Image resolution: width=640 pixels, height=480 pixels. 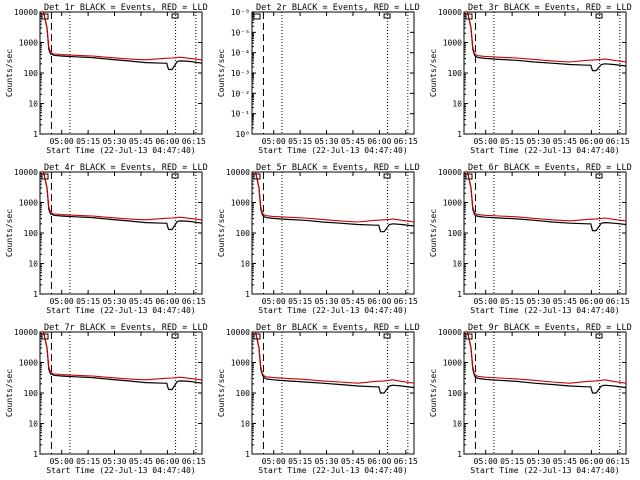 What do you see at coordinates (550, 8) in the screenshot?
I see `panel-title: Det 3r BLACK = Events, RED = LLD` at bounding box center [550, 8].